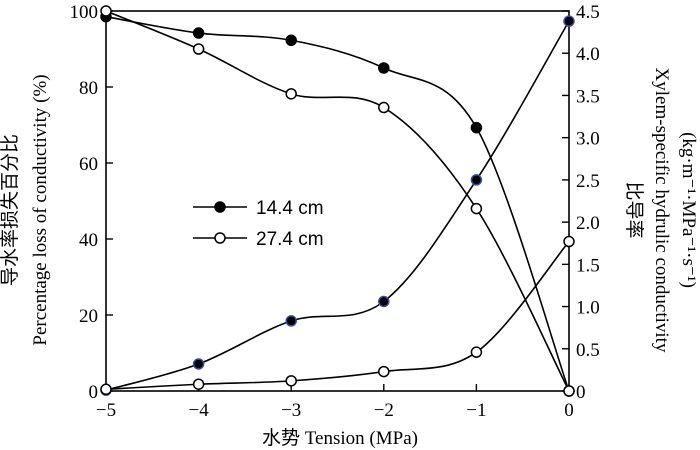 The image size is (700, 450). Describe the element at coordinates (661, 210) in the screenshot. I see `y-right-axis-title-en: Xylem-specific hydrulic conductivity` at that location.